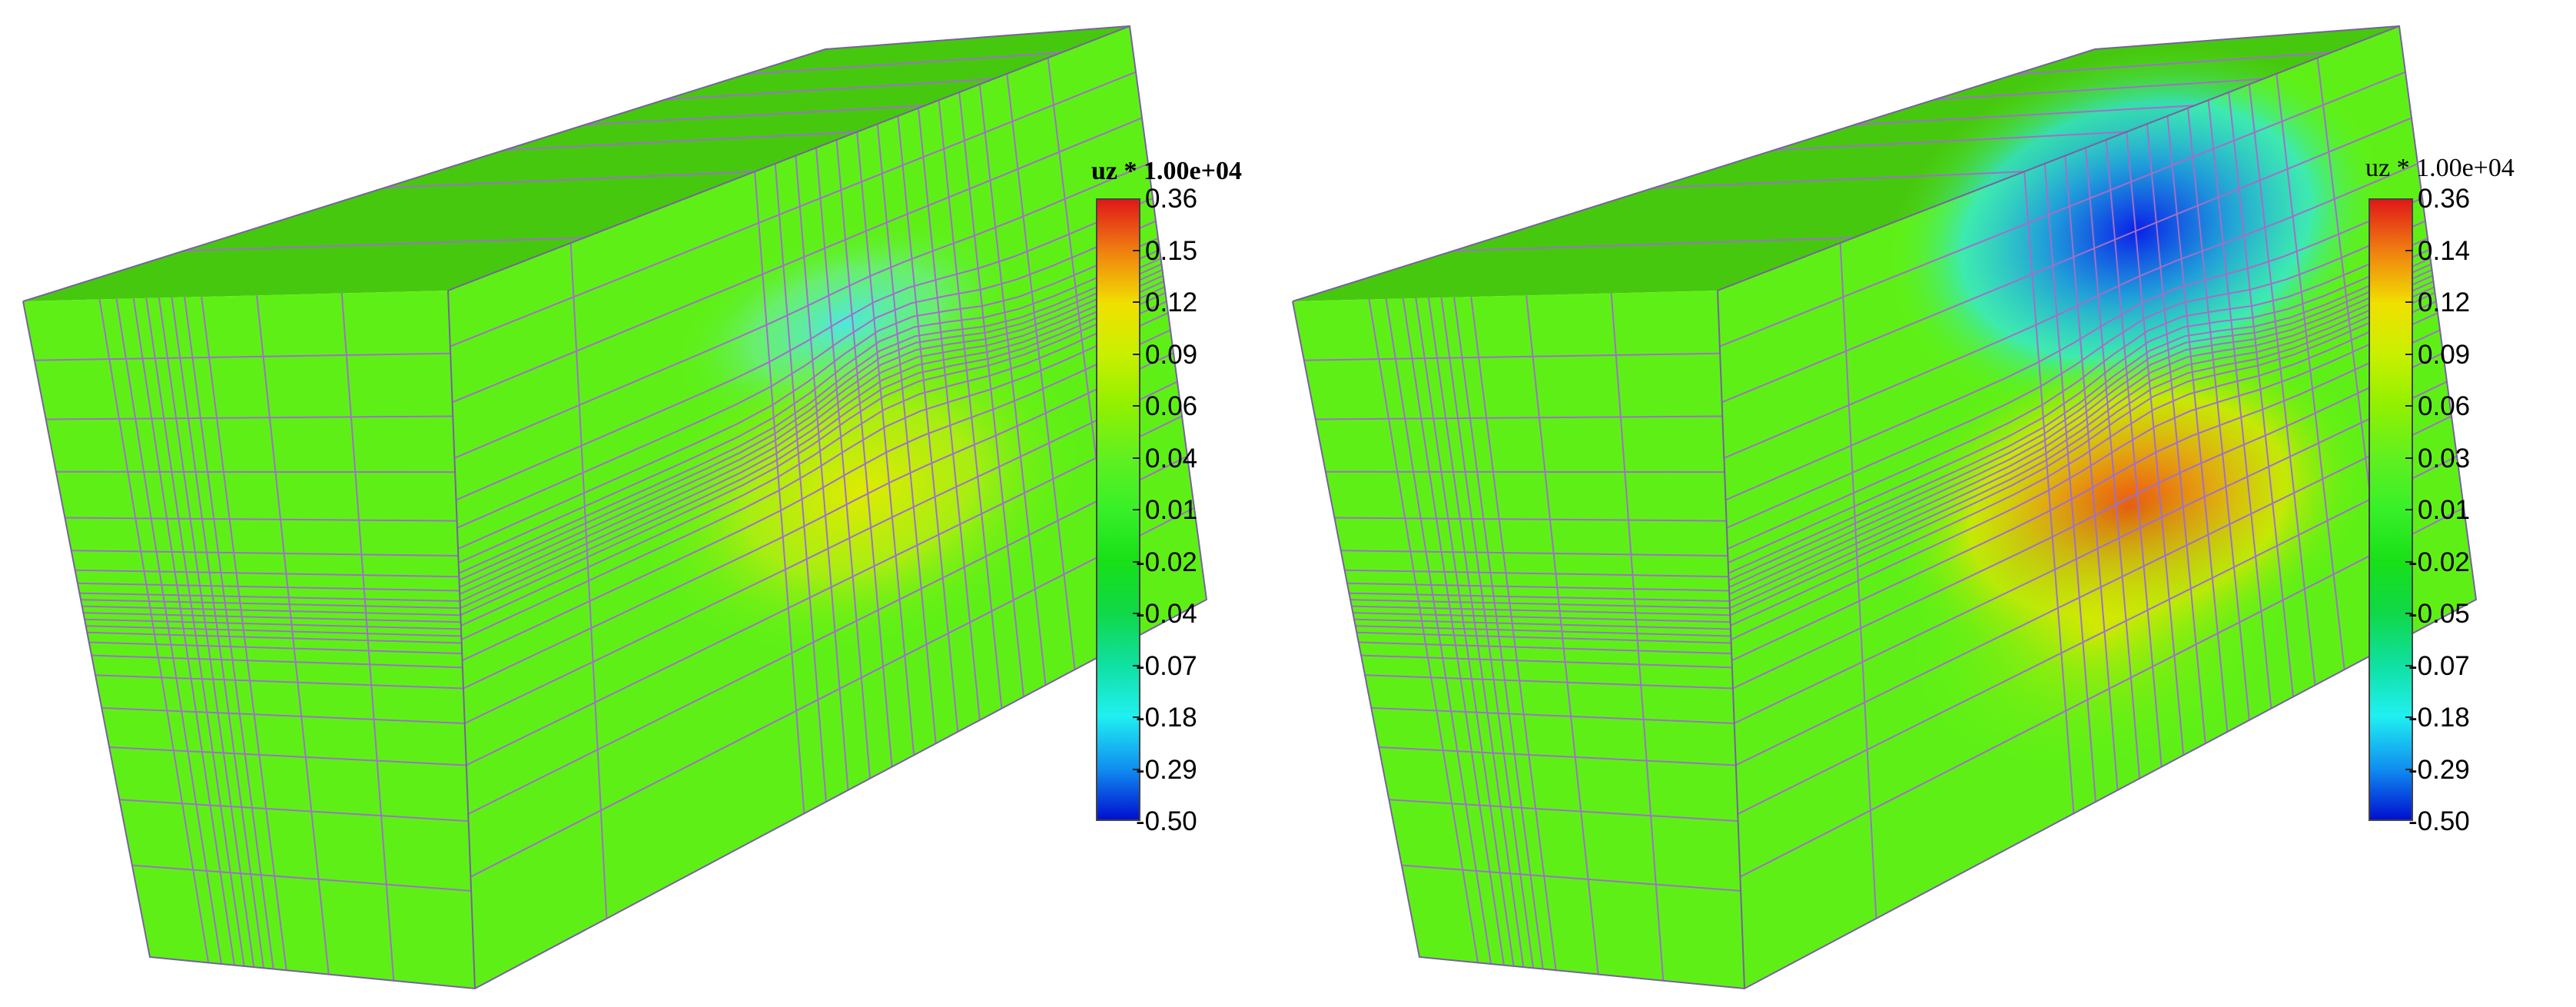 The image size is (2576, 1007). Describe the element at coordinates (2439, 718) in the screenshot. I see `tick-label: -0.18` at that location.